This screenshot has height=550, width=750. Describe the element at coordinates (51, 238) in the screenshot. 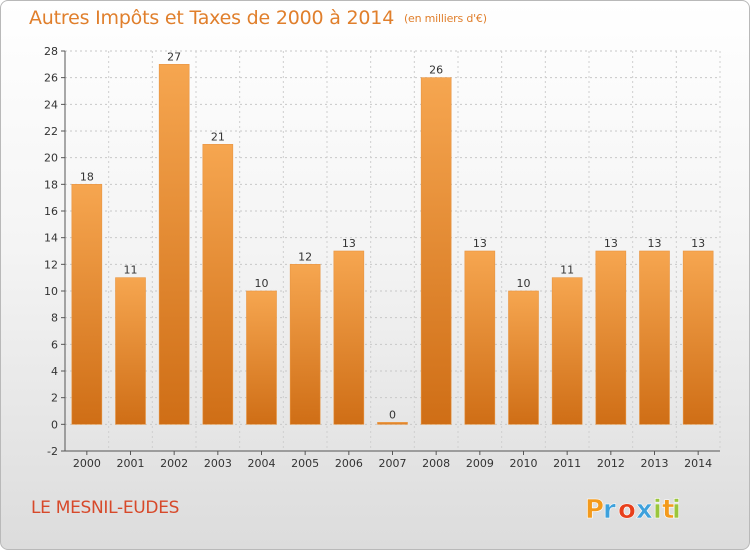

I see `y-tick-label: 14` at that location.